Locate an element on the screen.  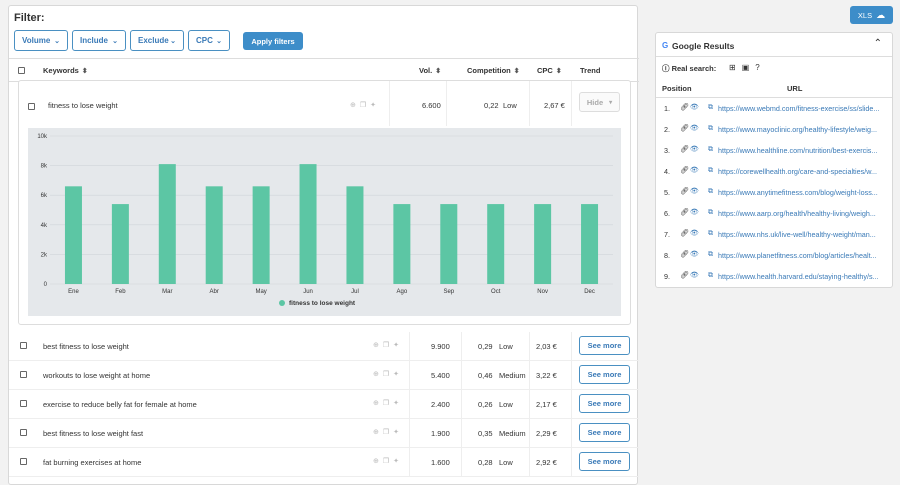
volume-value: 6.600 is located at coordinates (431, 105).